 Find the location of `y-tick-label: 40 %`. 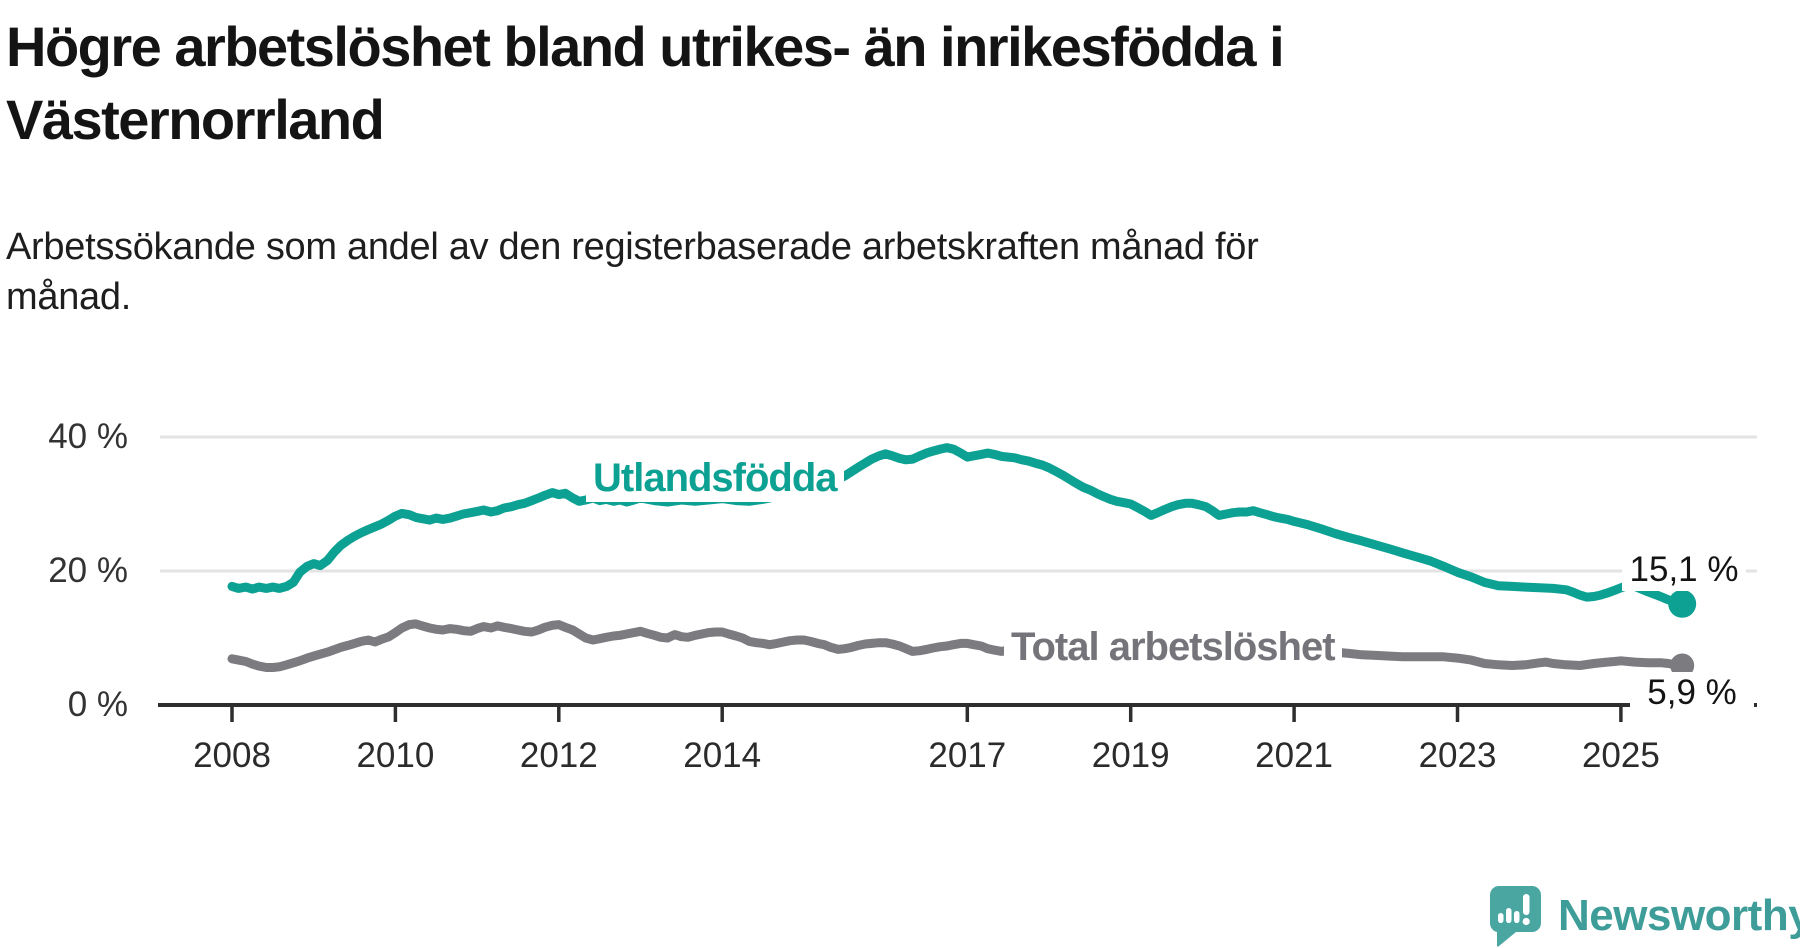

y-tick-label: 40 % is located at coordinates (88, 436).